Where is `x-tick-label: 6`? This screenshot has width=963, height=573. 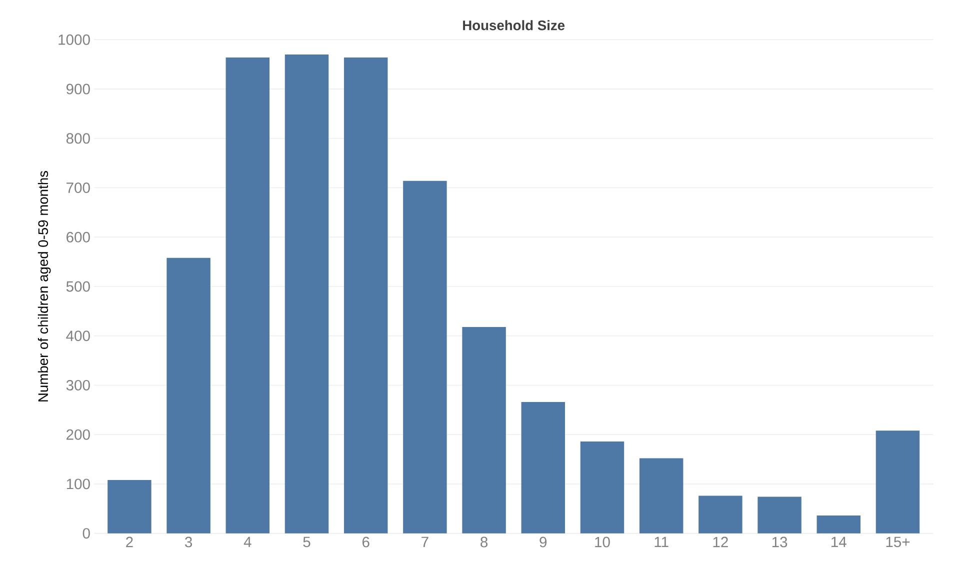
x-tick-label: 6 is located at coordinates (366, 542).